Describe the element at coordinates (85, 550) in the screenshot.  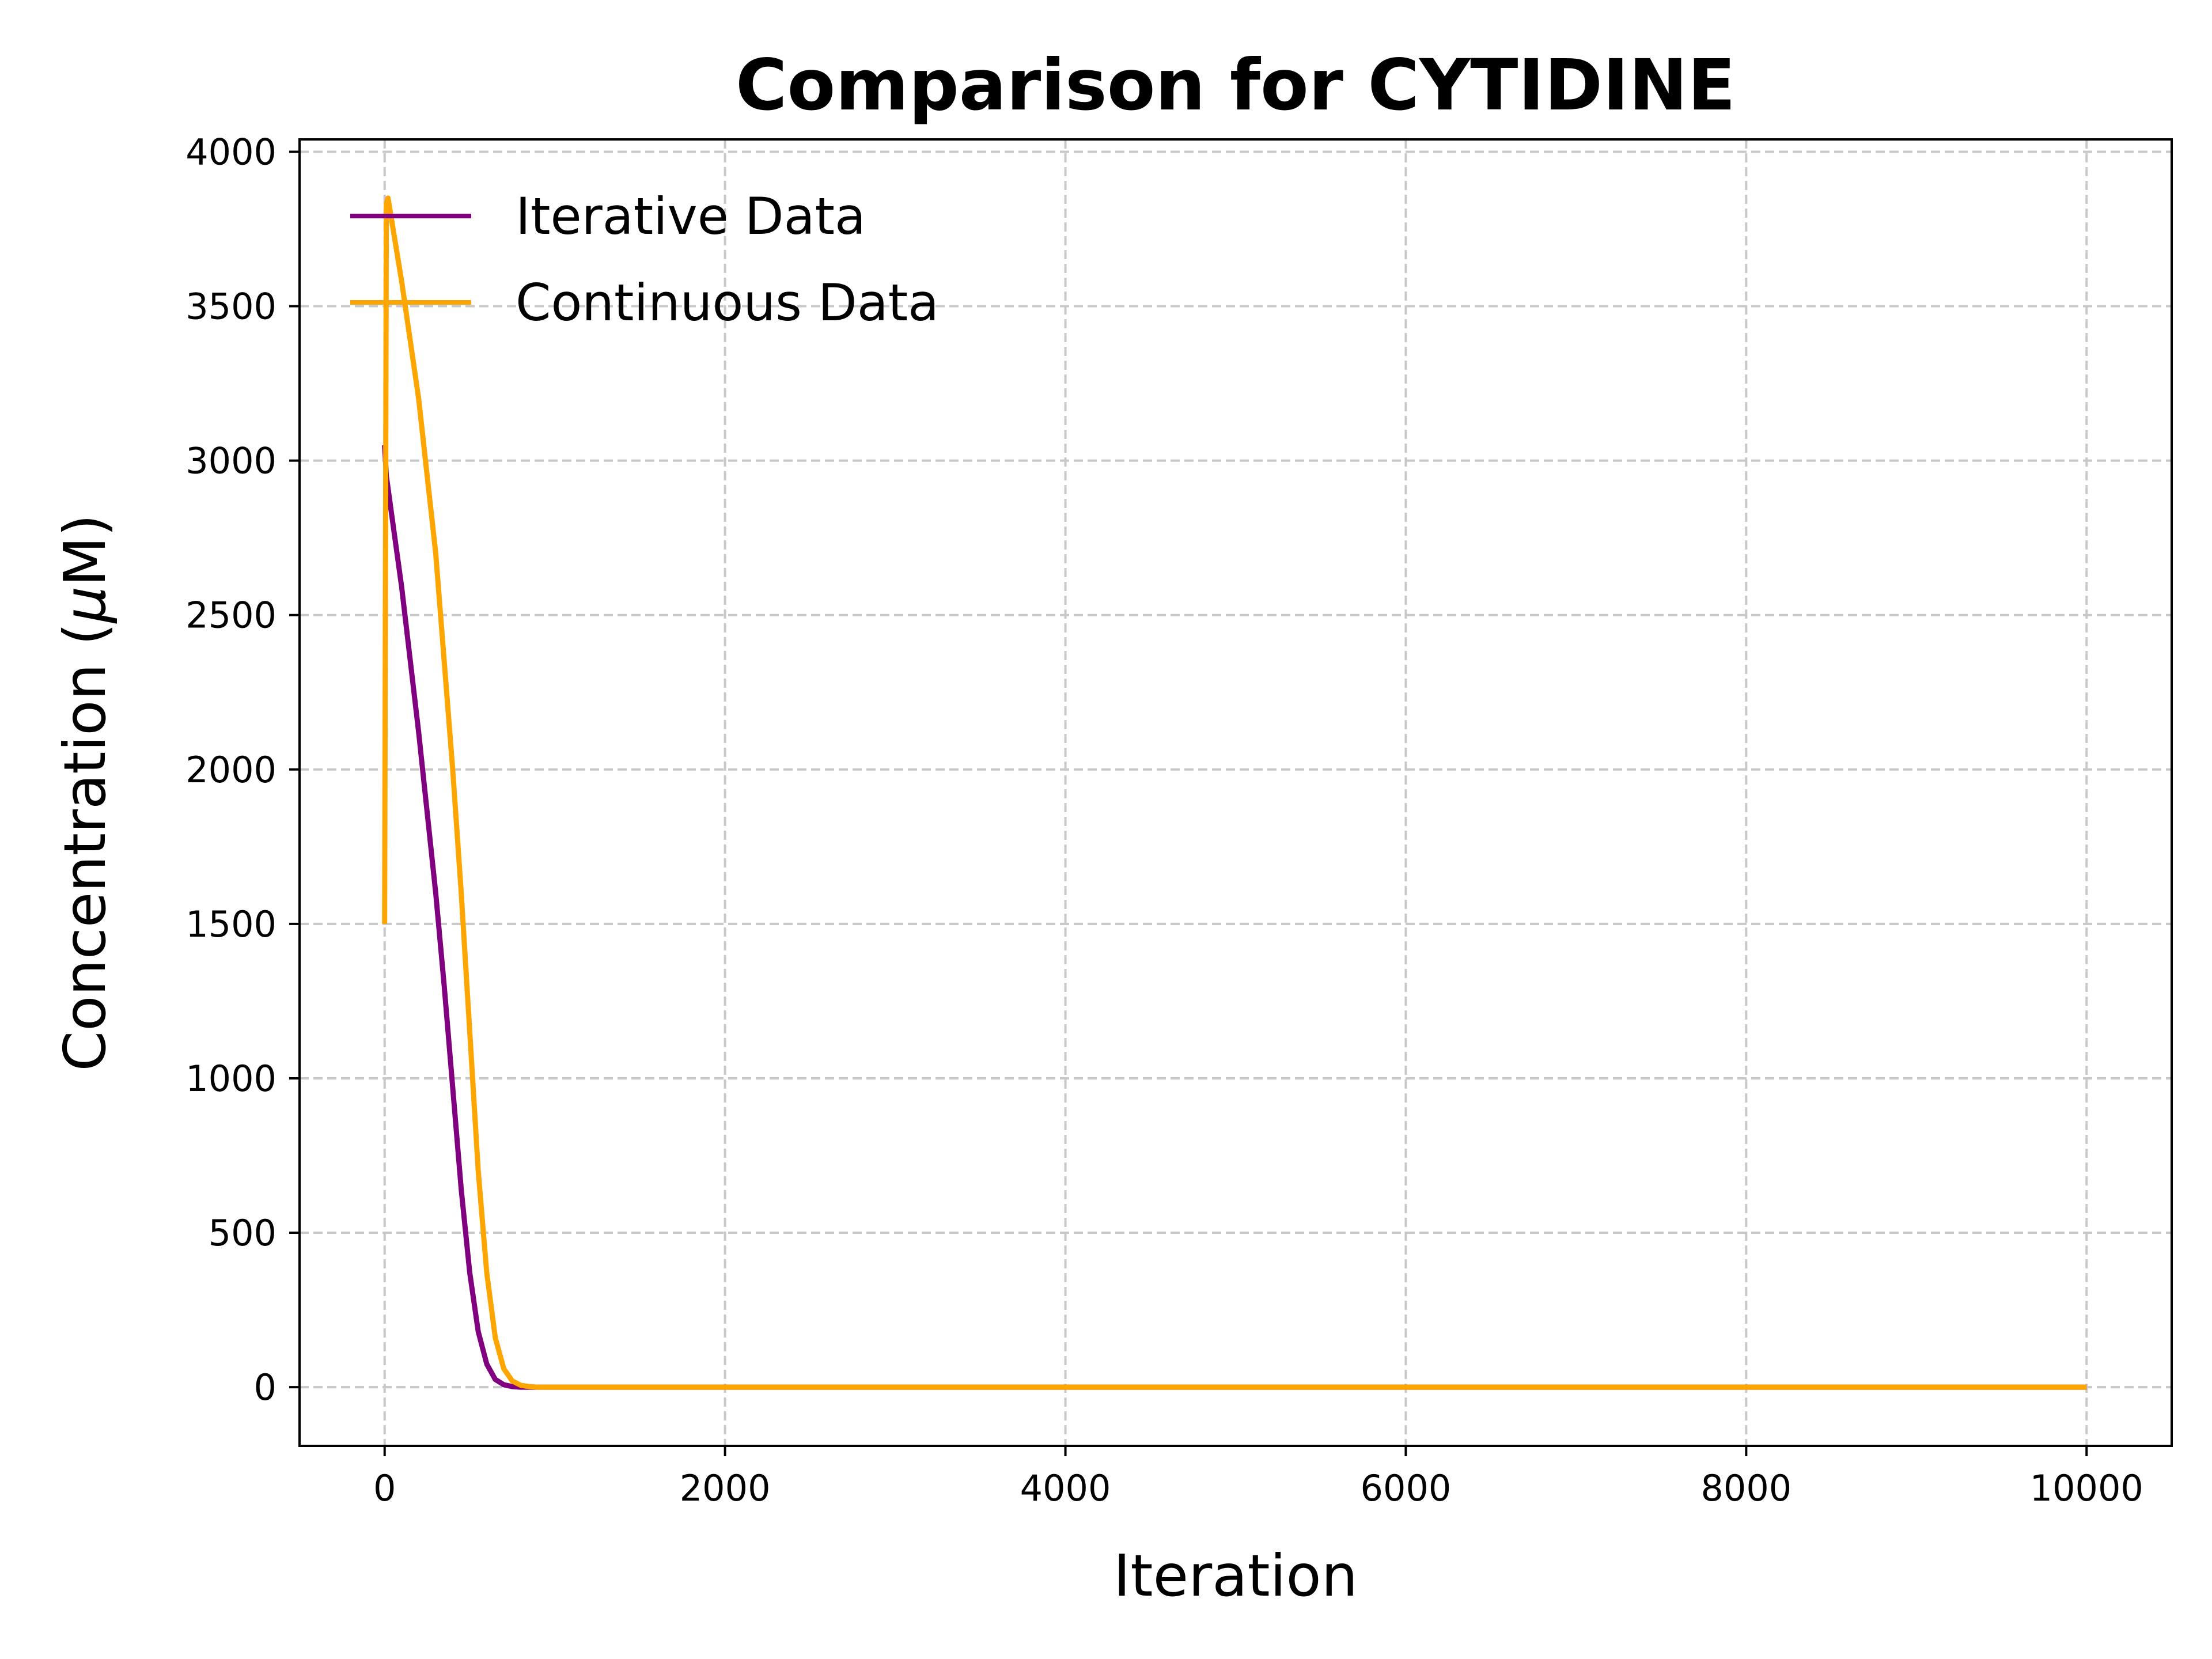
I see `y-axis-title-suffix: M)` at that location.